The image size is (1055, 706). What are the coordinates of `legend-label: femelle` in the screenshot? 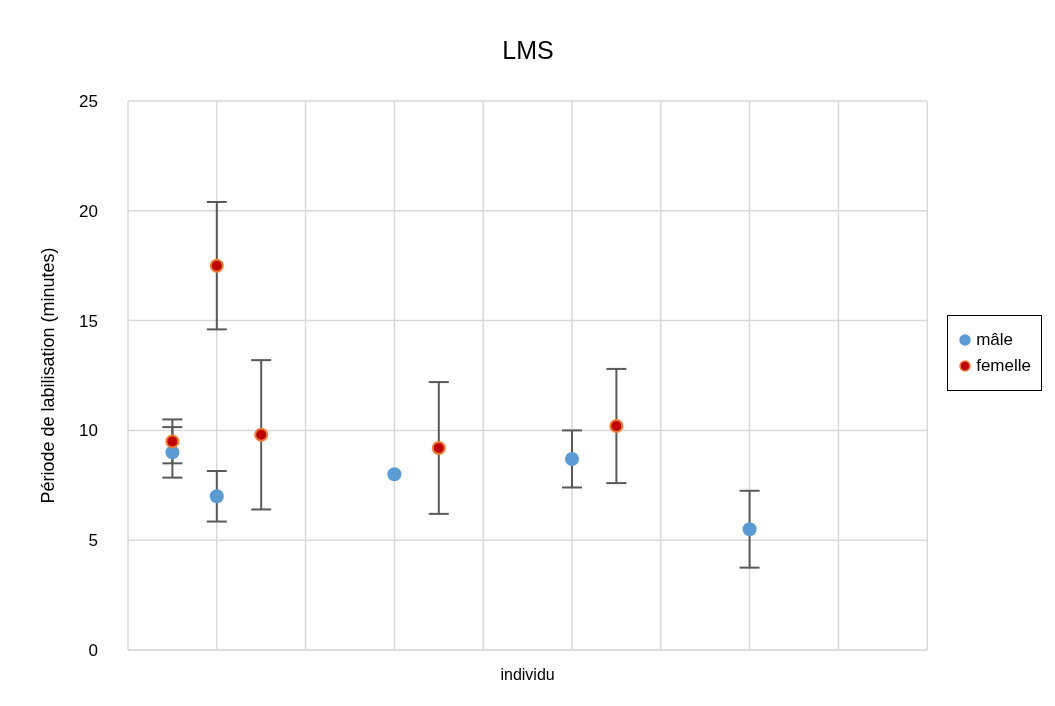 It's located at (1003, 366).